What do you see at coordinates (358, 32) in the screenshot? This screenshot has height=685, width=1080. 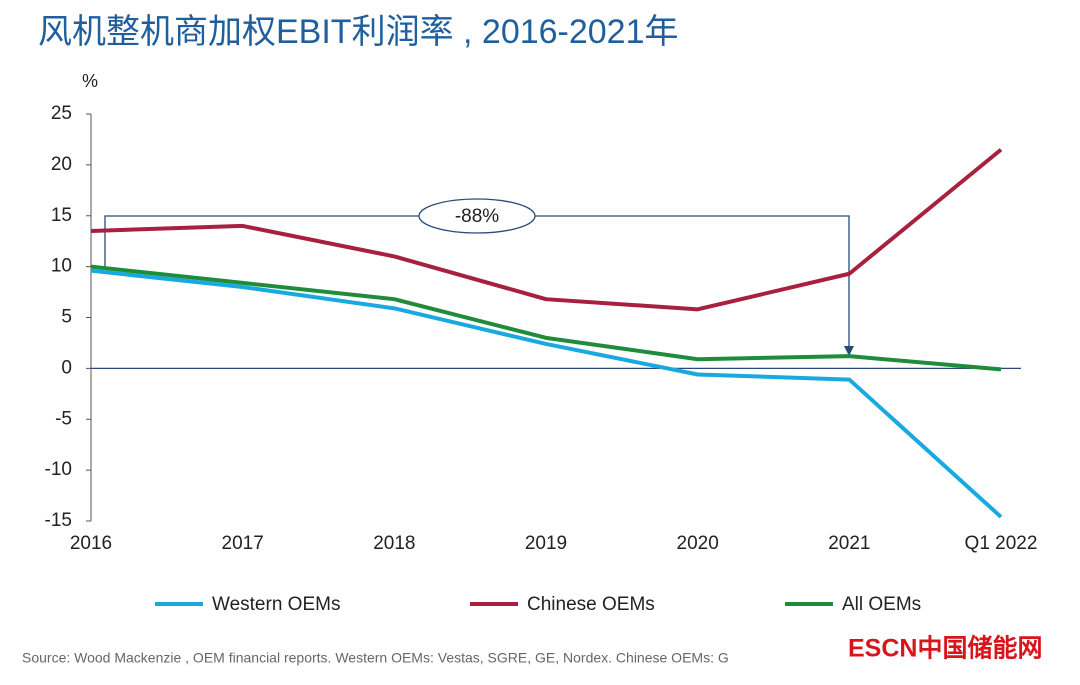 I see `chart-title: 风机整机商加权EBIT利润率 , 2016-2021年` at bounding box center [358, 32].